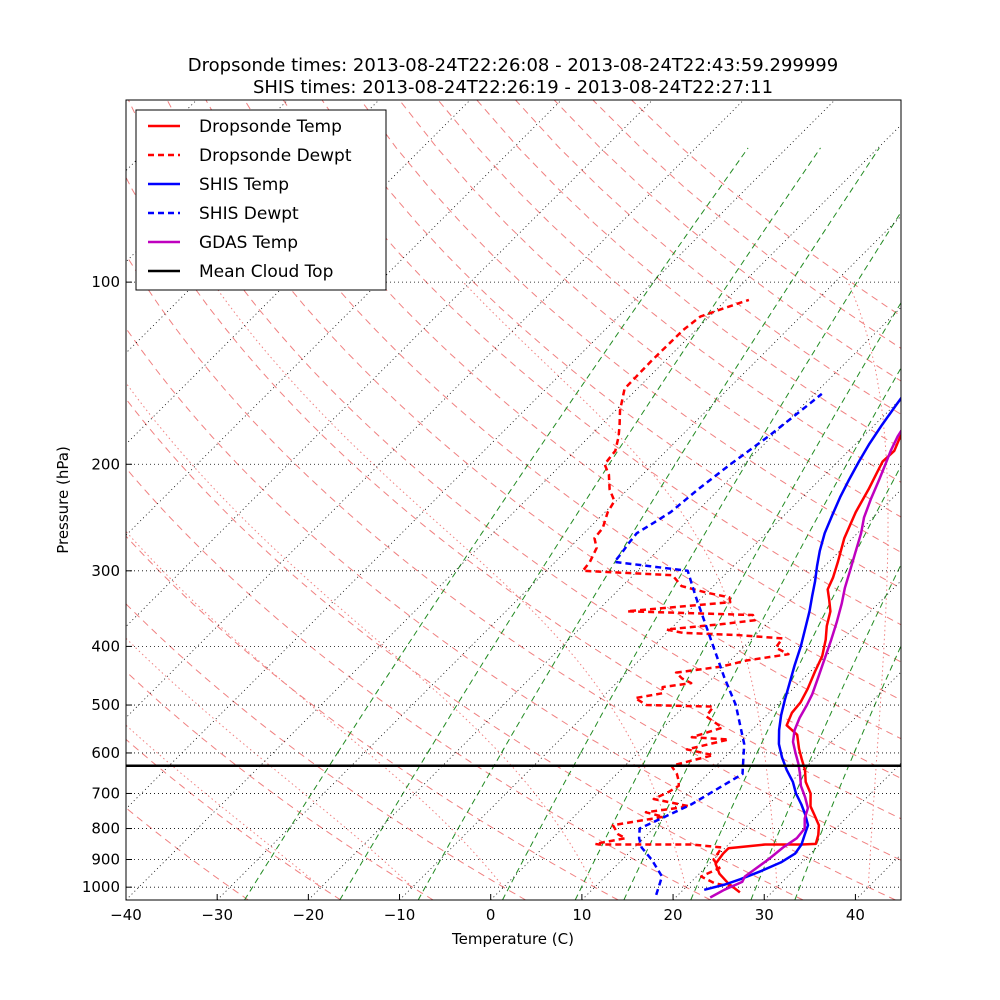 This screenshot has width=1000, height=1000. Describe the element at coordinates (309, 915) in the screenshot. I see `x-tick-label: −20` at that location.